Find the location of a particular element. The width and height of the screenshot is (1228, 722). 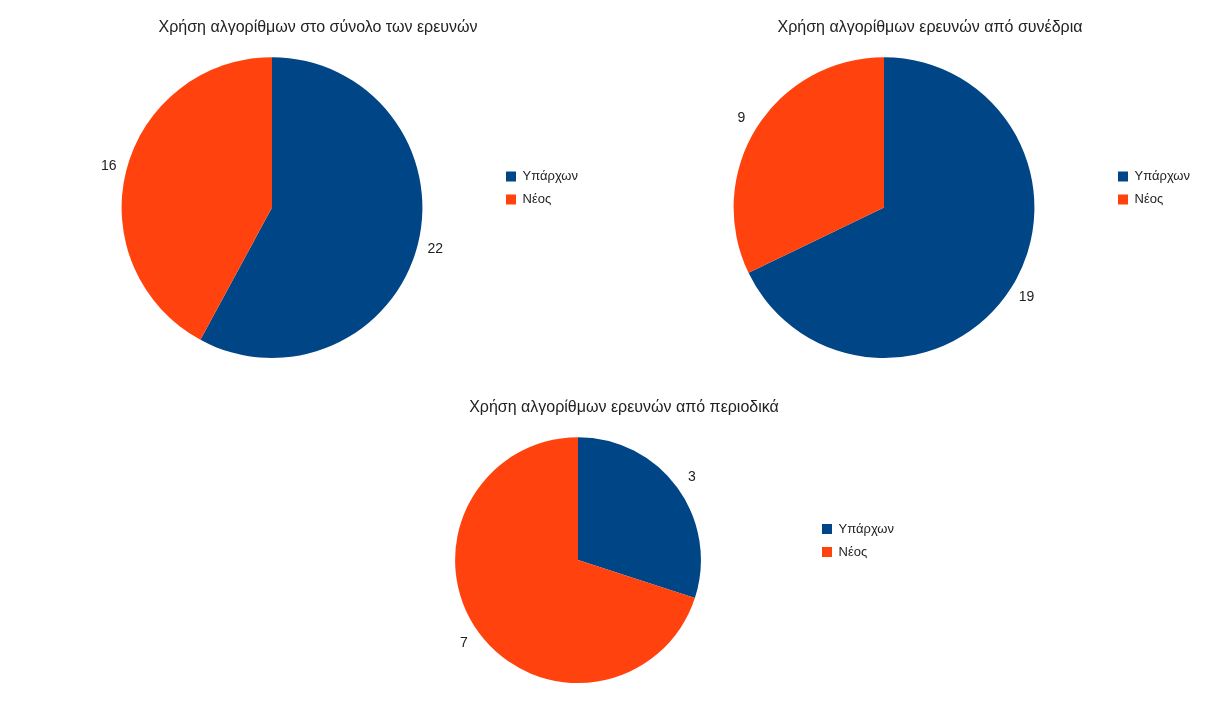

data-label: 9 is located at coordinates (741, 116).